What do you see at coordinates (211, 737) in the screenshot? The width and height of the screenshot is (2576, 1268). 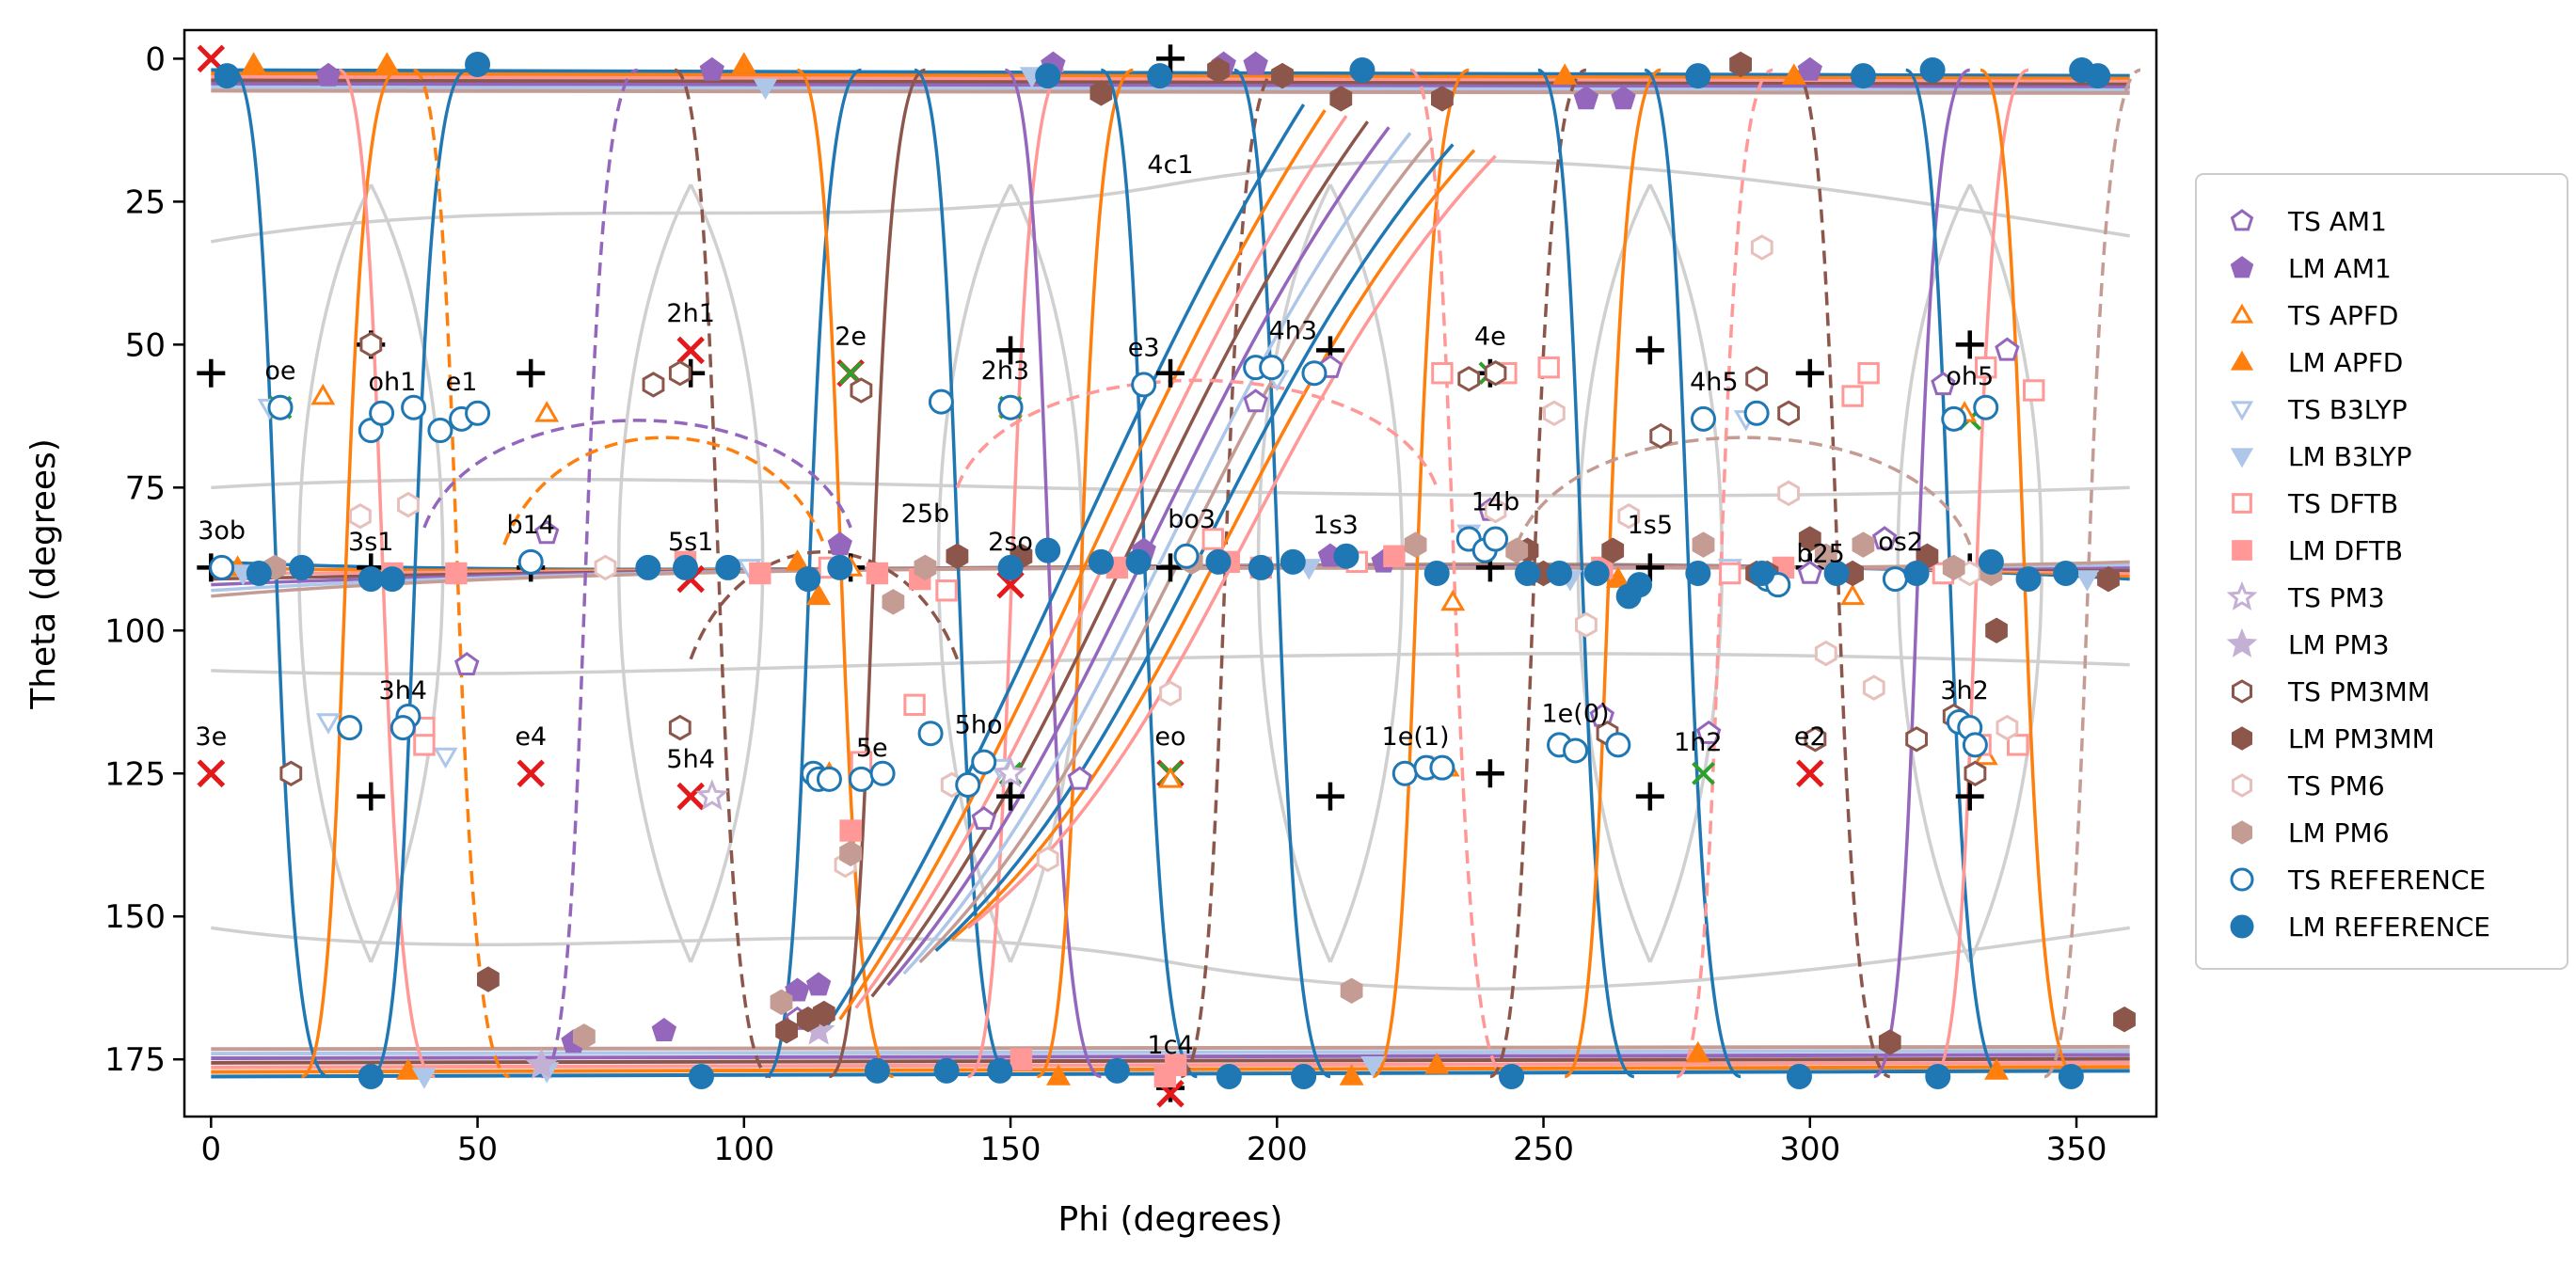 I see `annotation-label: 3e` at bounding box center [211, 737].